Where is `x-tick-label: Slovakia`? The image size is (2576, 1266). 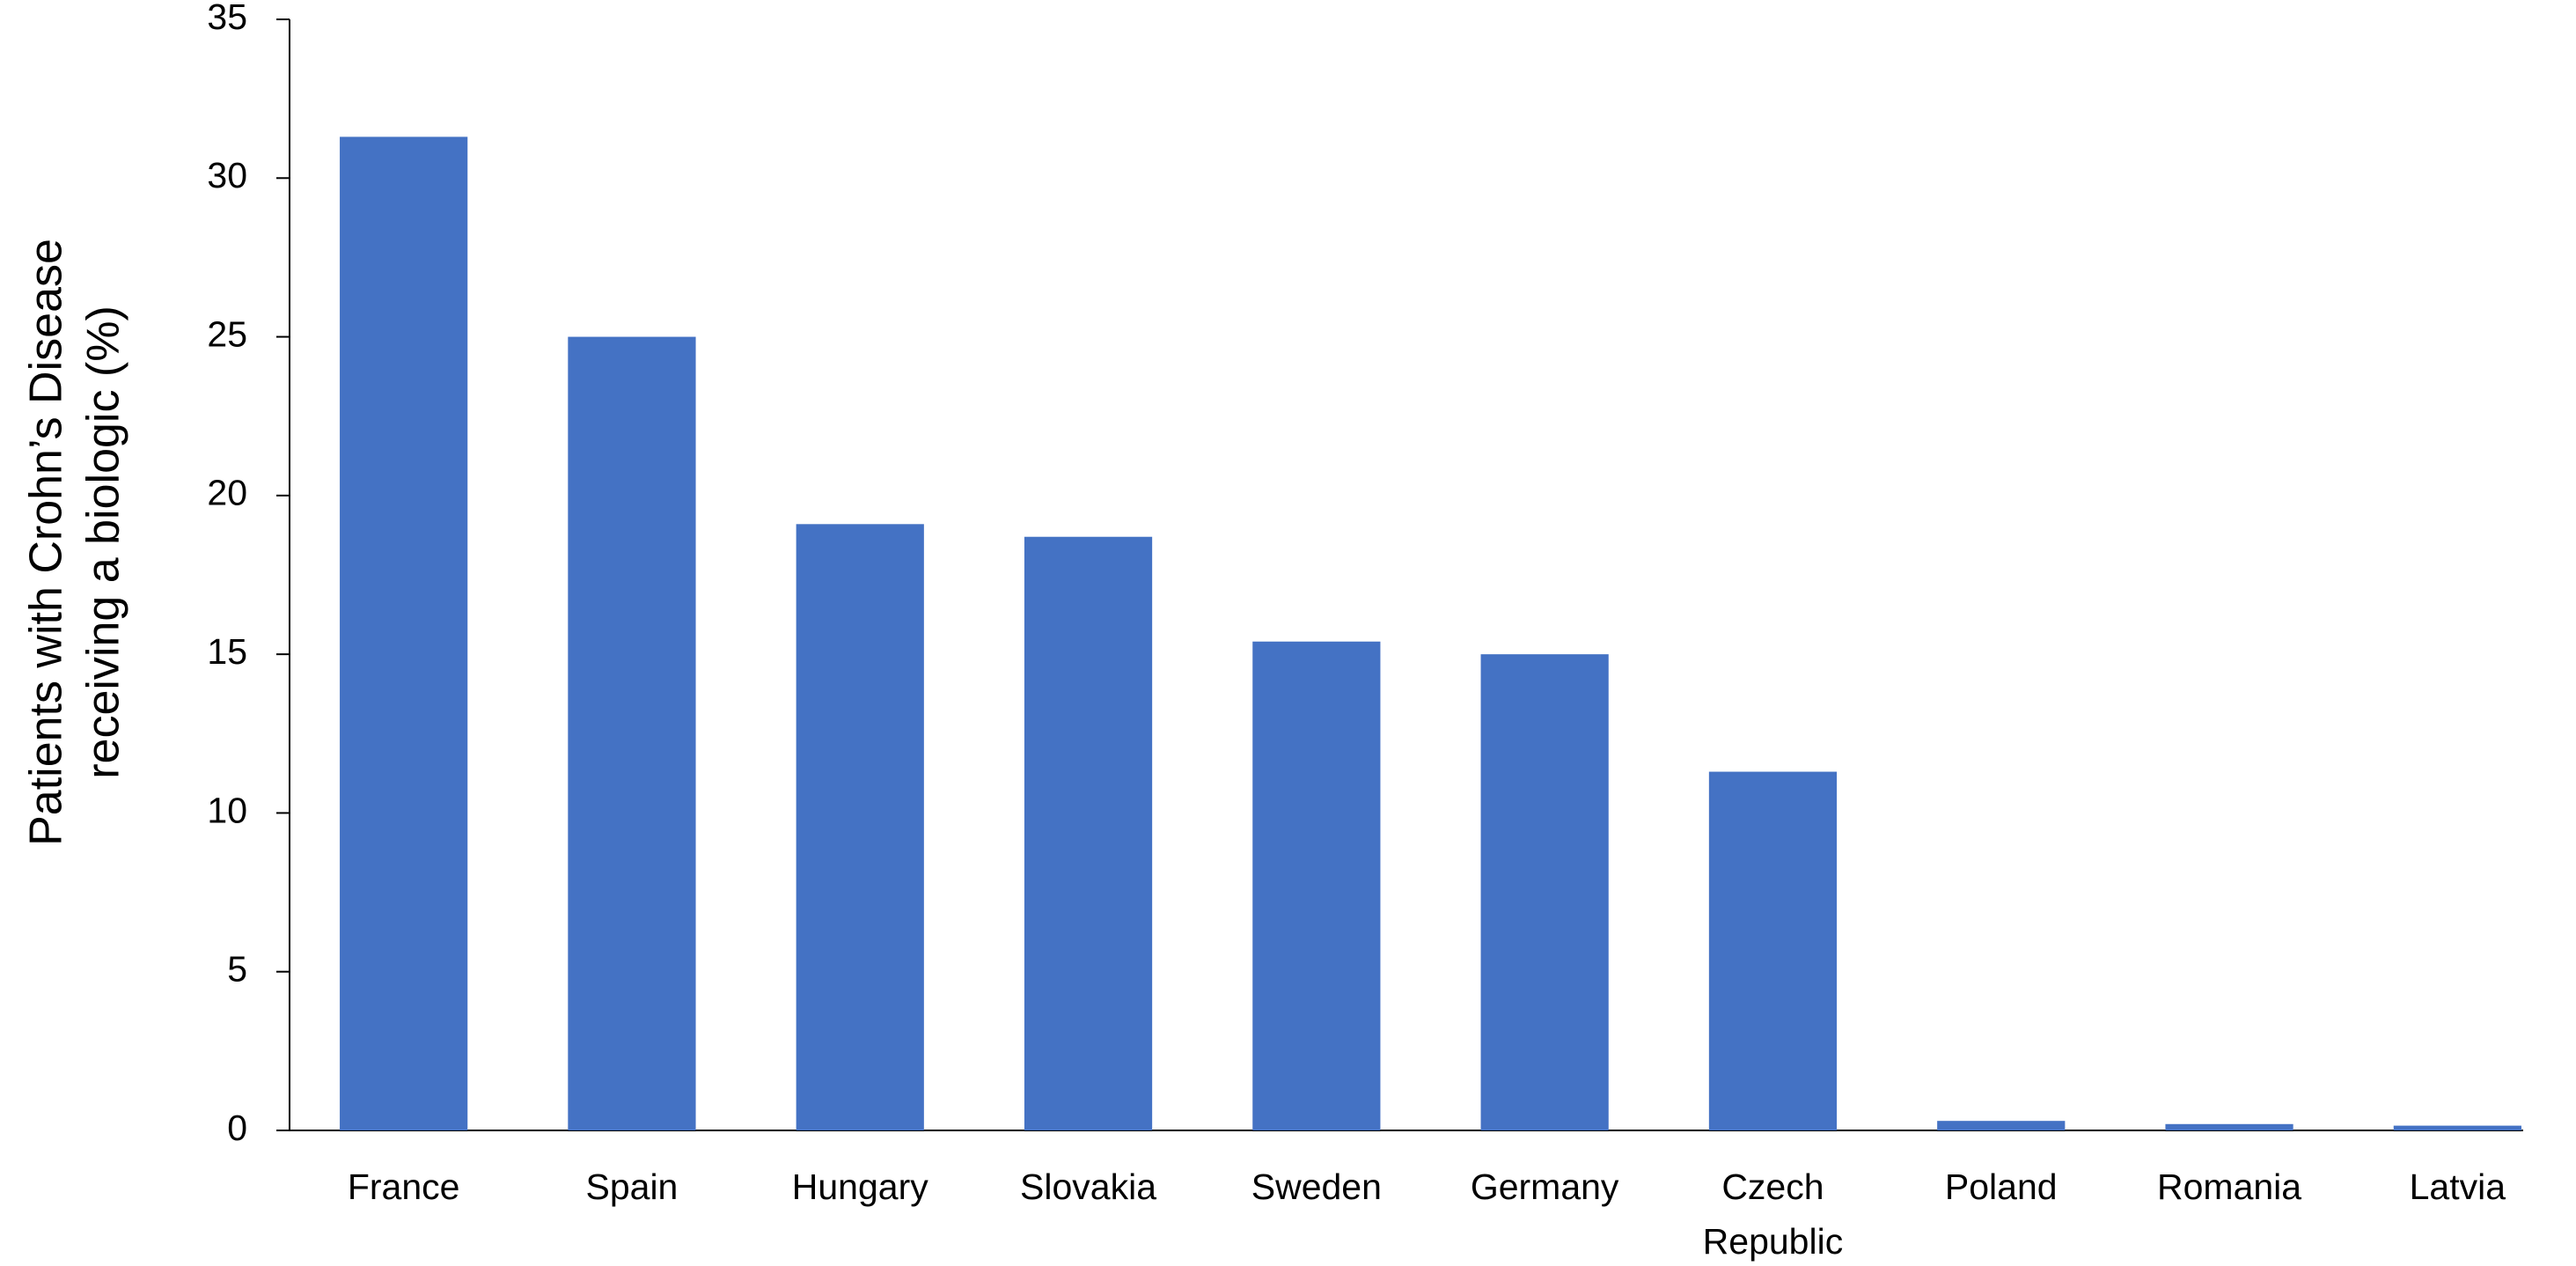 x-tick-label: Slovakia is located at coordinates (1088, 1187).